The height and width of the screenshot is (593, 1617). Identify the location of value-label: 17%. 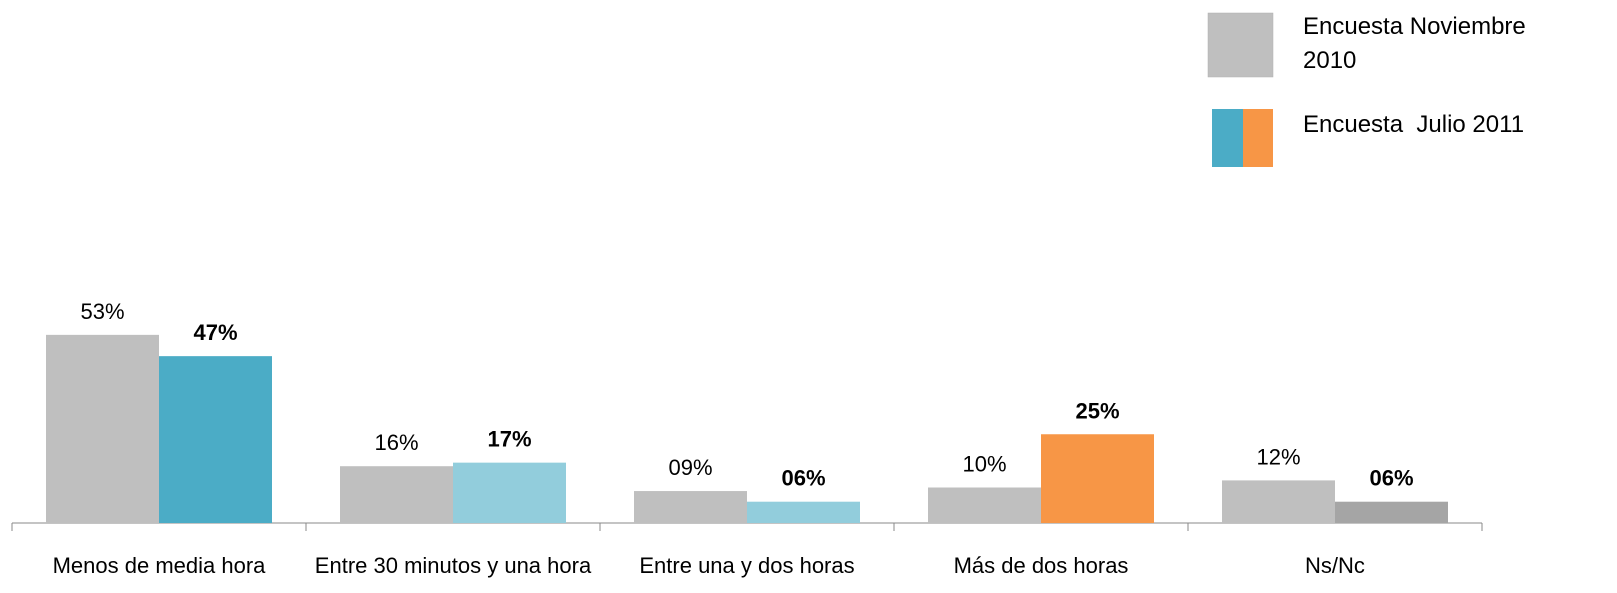
(509, 439).